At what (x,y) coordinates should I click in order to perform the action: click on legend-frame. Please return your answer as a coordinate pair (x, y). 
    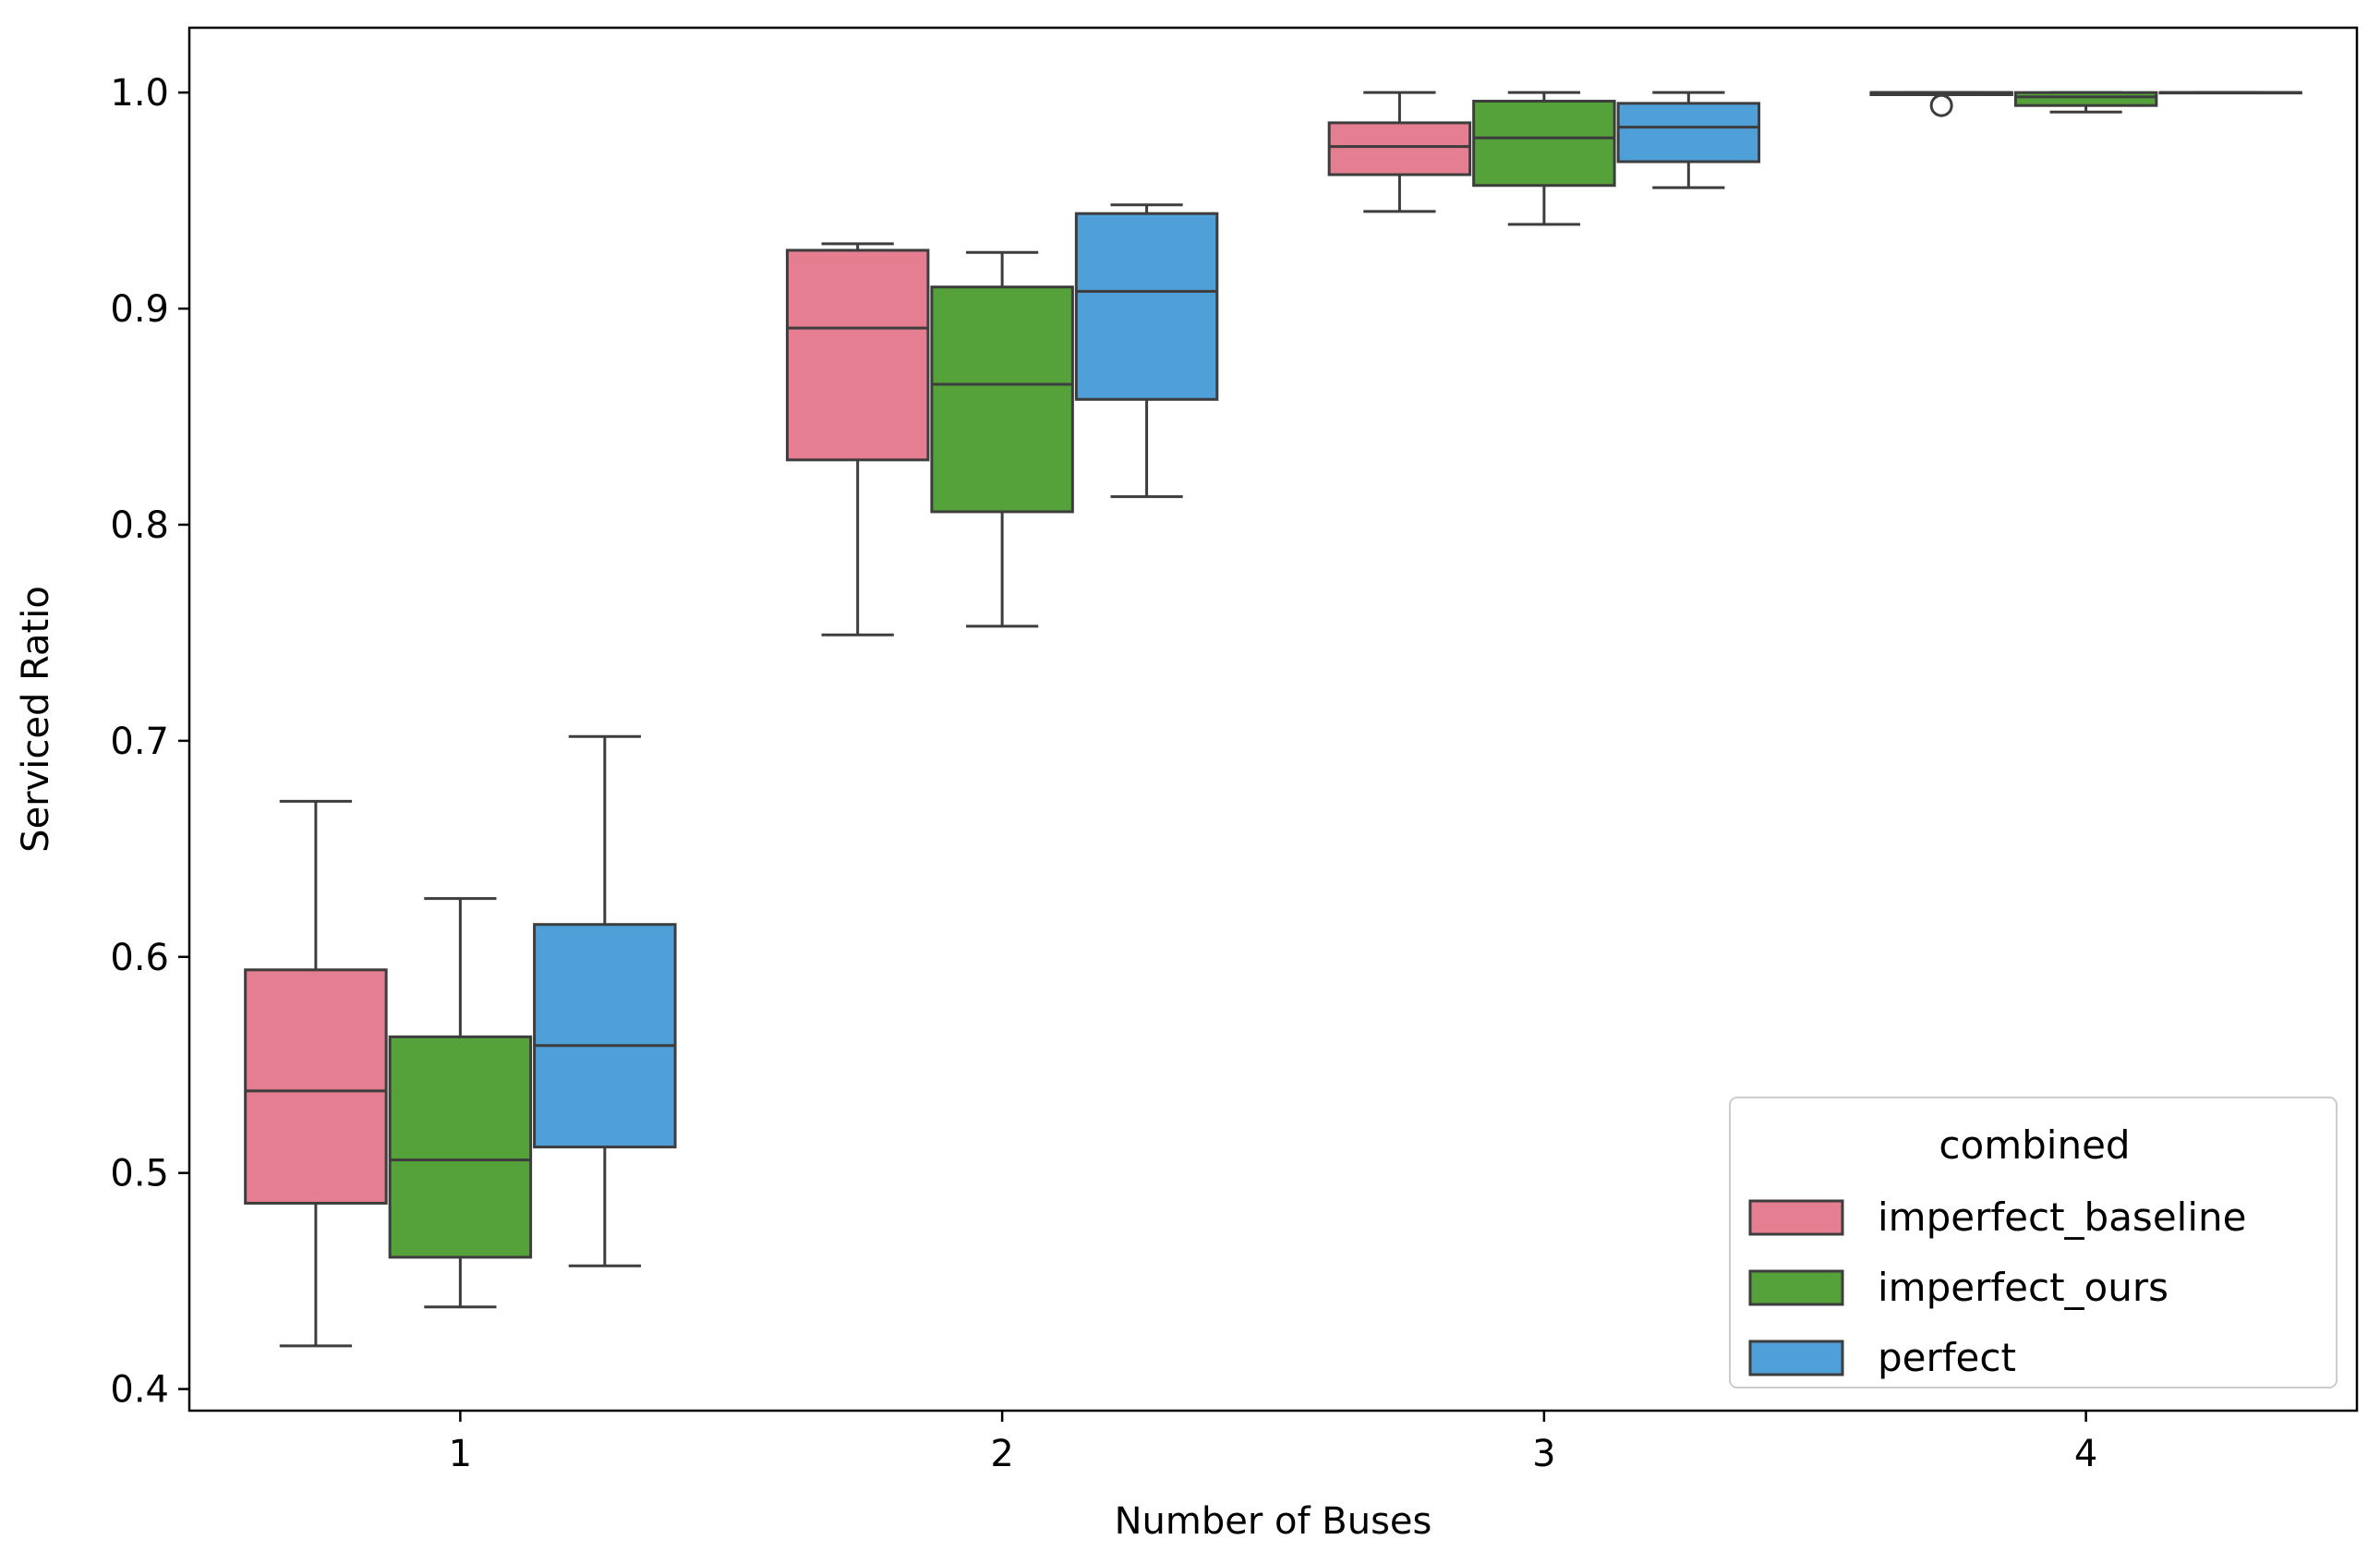
    Looking at the image, I should click on (2033, 1242).